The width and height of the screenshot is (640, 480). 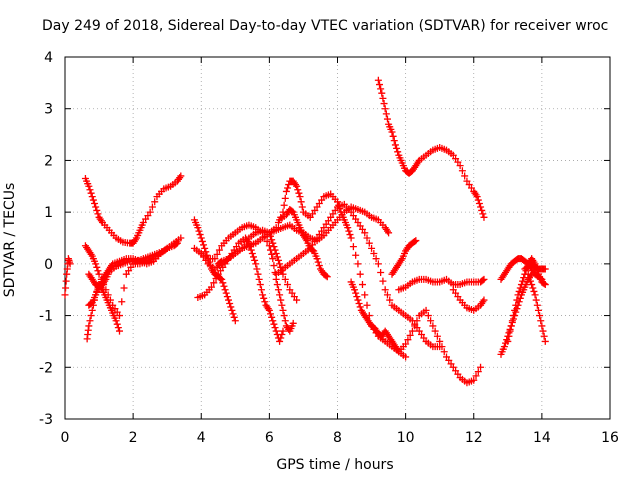 I want to click on x-tick-label: 14, so click(x=542, y=438).